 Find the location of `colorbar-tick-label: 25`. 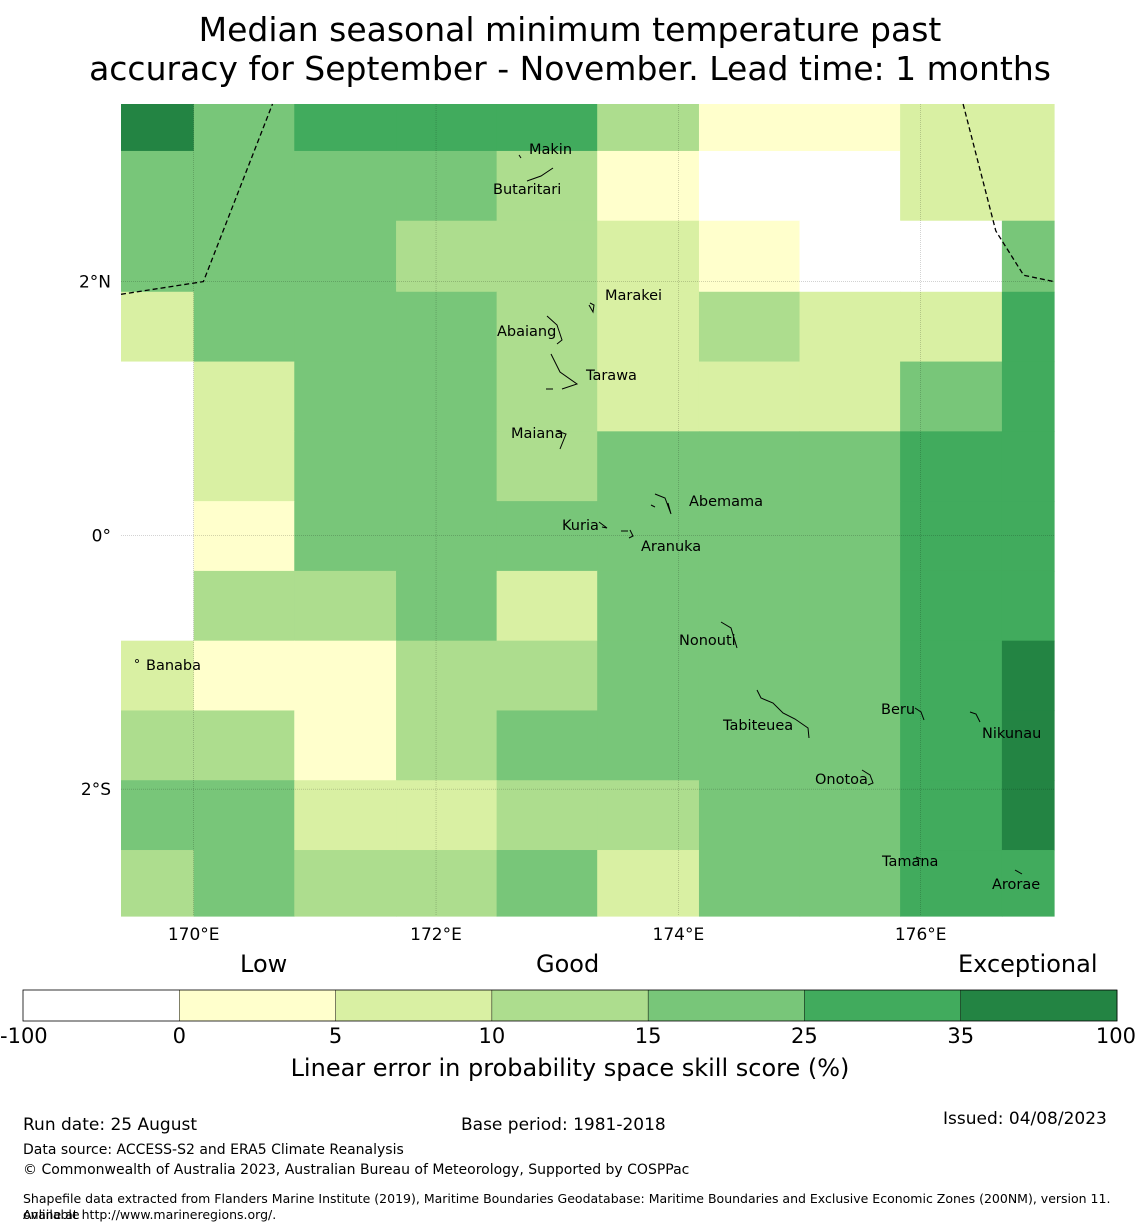

colorbar-tick-label: 25 is located at coordinates (804, 1036).